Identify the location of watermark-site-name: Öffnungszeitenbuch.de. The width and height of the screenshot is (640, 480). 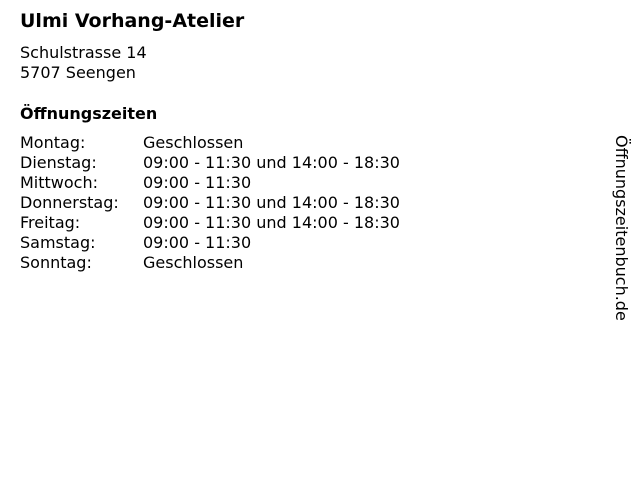
(621, 228).